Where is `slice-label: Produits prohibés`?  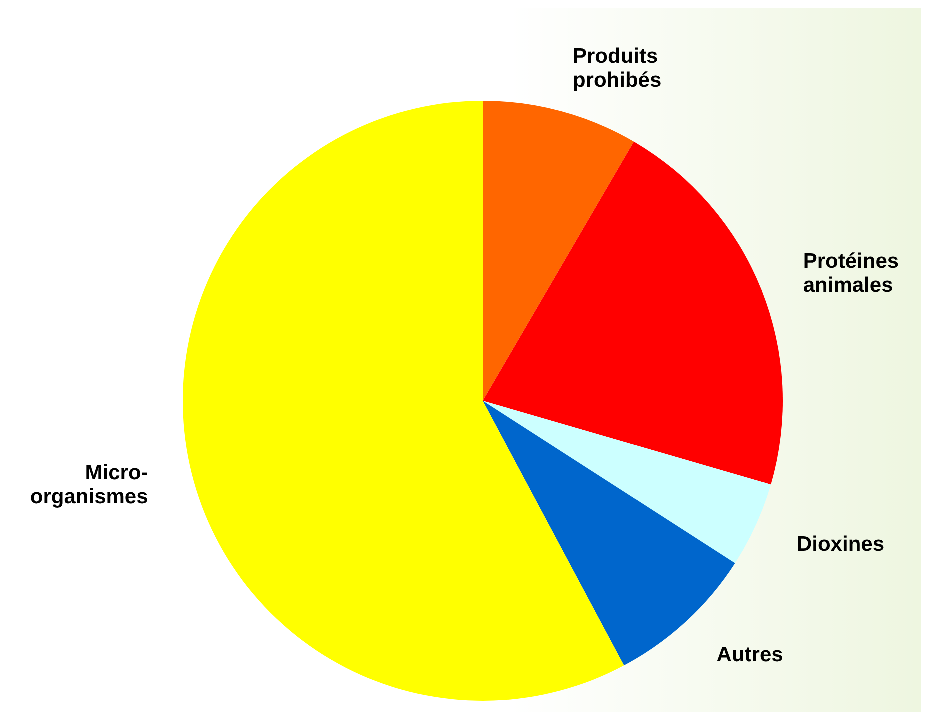
slice-label: Produits prohibés is located at coordinates (617, 68).